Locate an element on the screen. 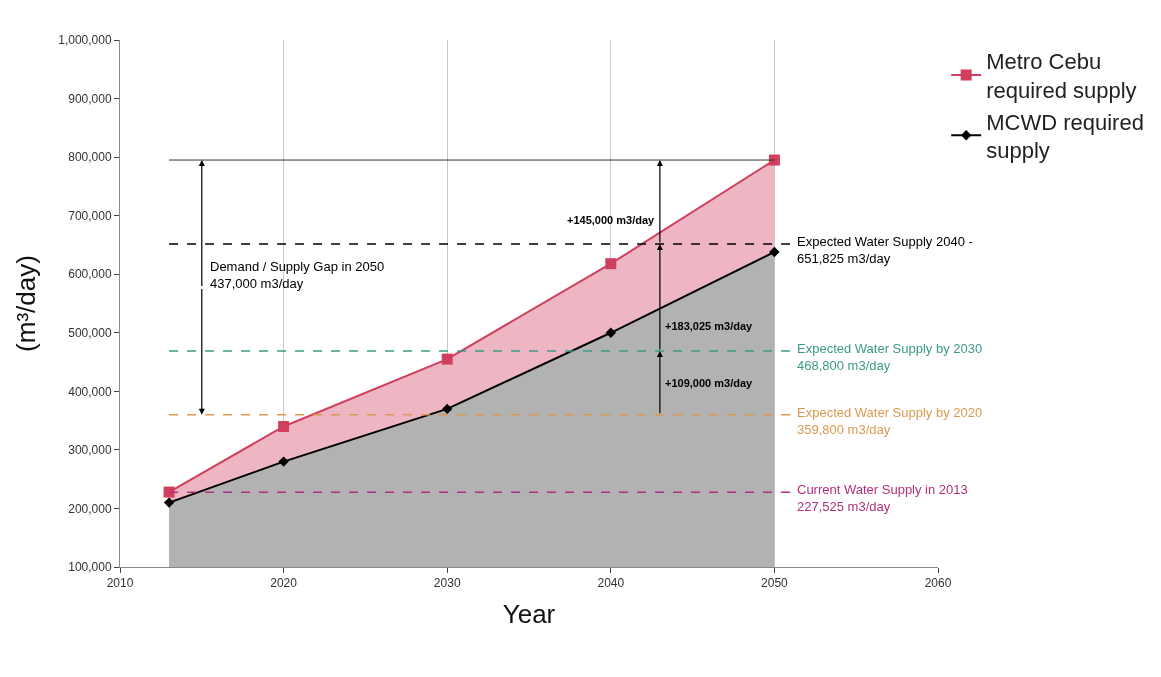 The image size is (1161, 677). ref-line-label: Expected Water Supply by 2030 468,800 m3/day is located at coordinates (890, 357).